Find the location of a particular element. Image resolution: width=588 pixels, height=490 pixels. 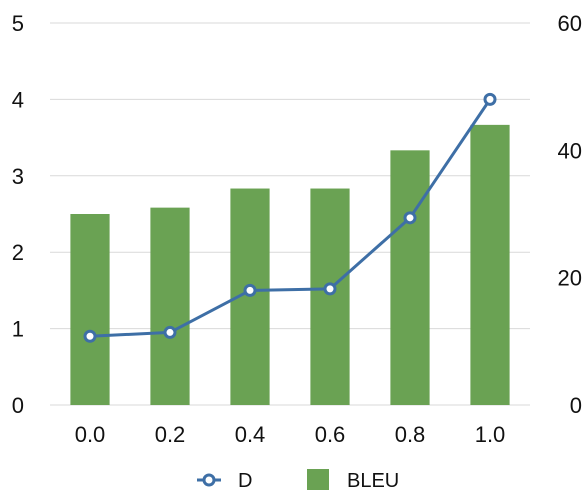

x-tick-0: 0.0 is located at coordinates (90, 434).